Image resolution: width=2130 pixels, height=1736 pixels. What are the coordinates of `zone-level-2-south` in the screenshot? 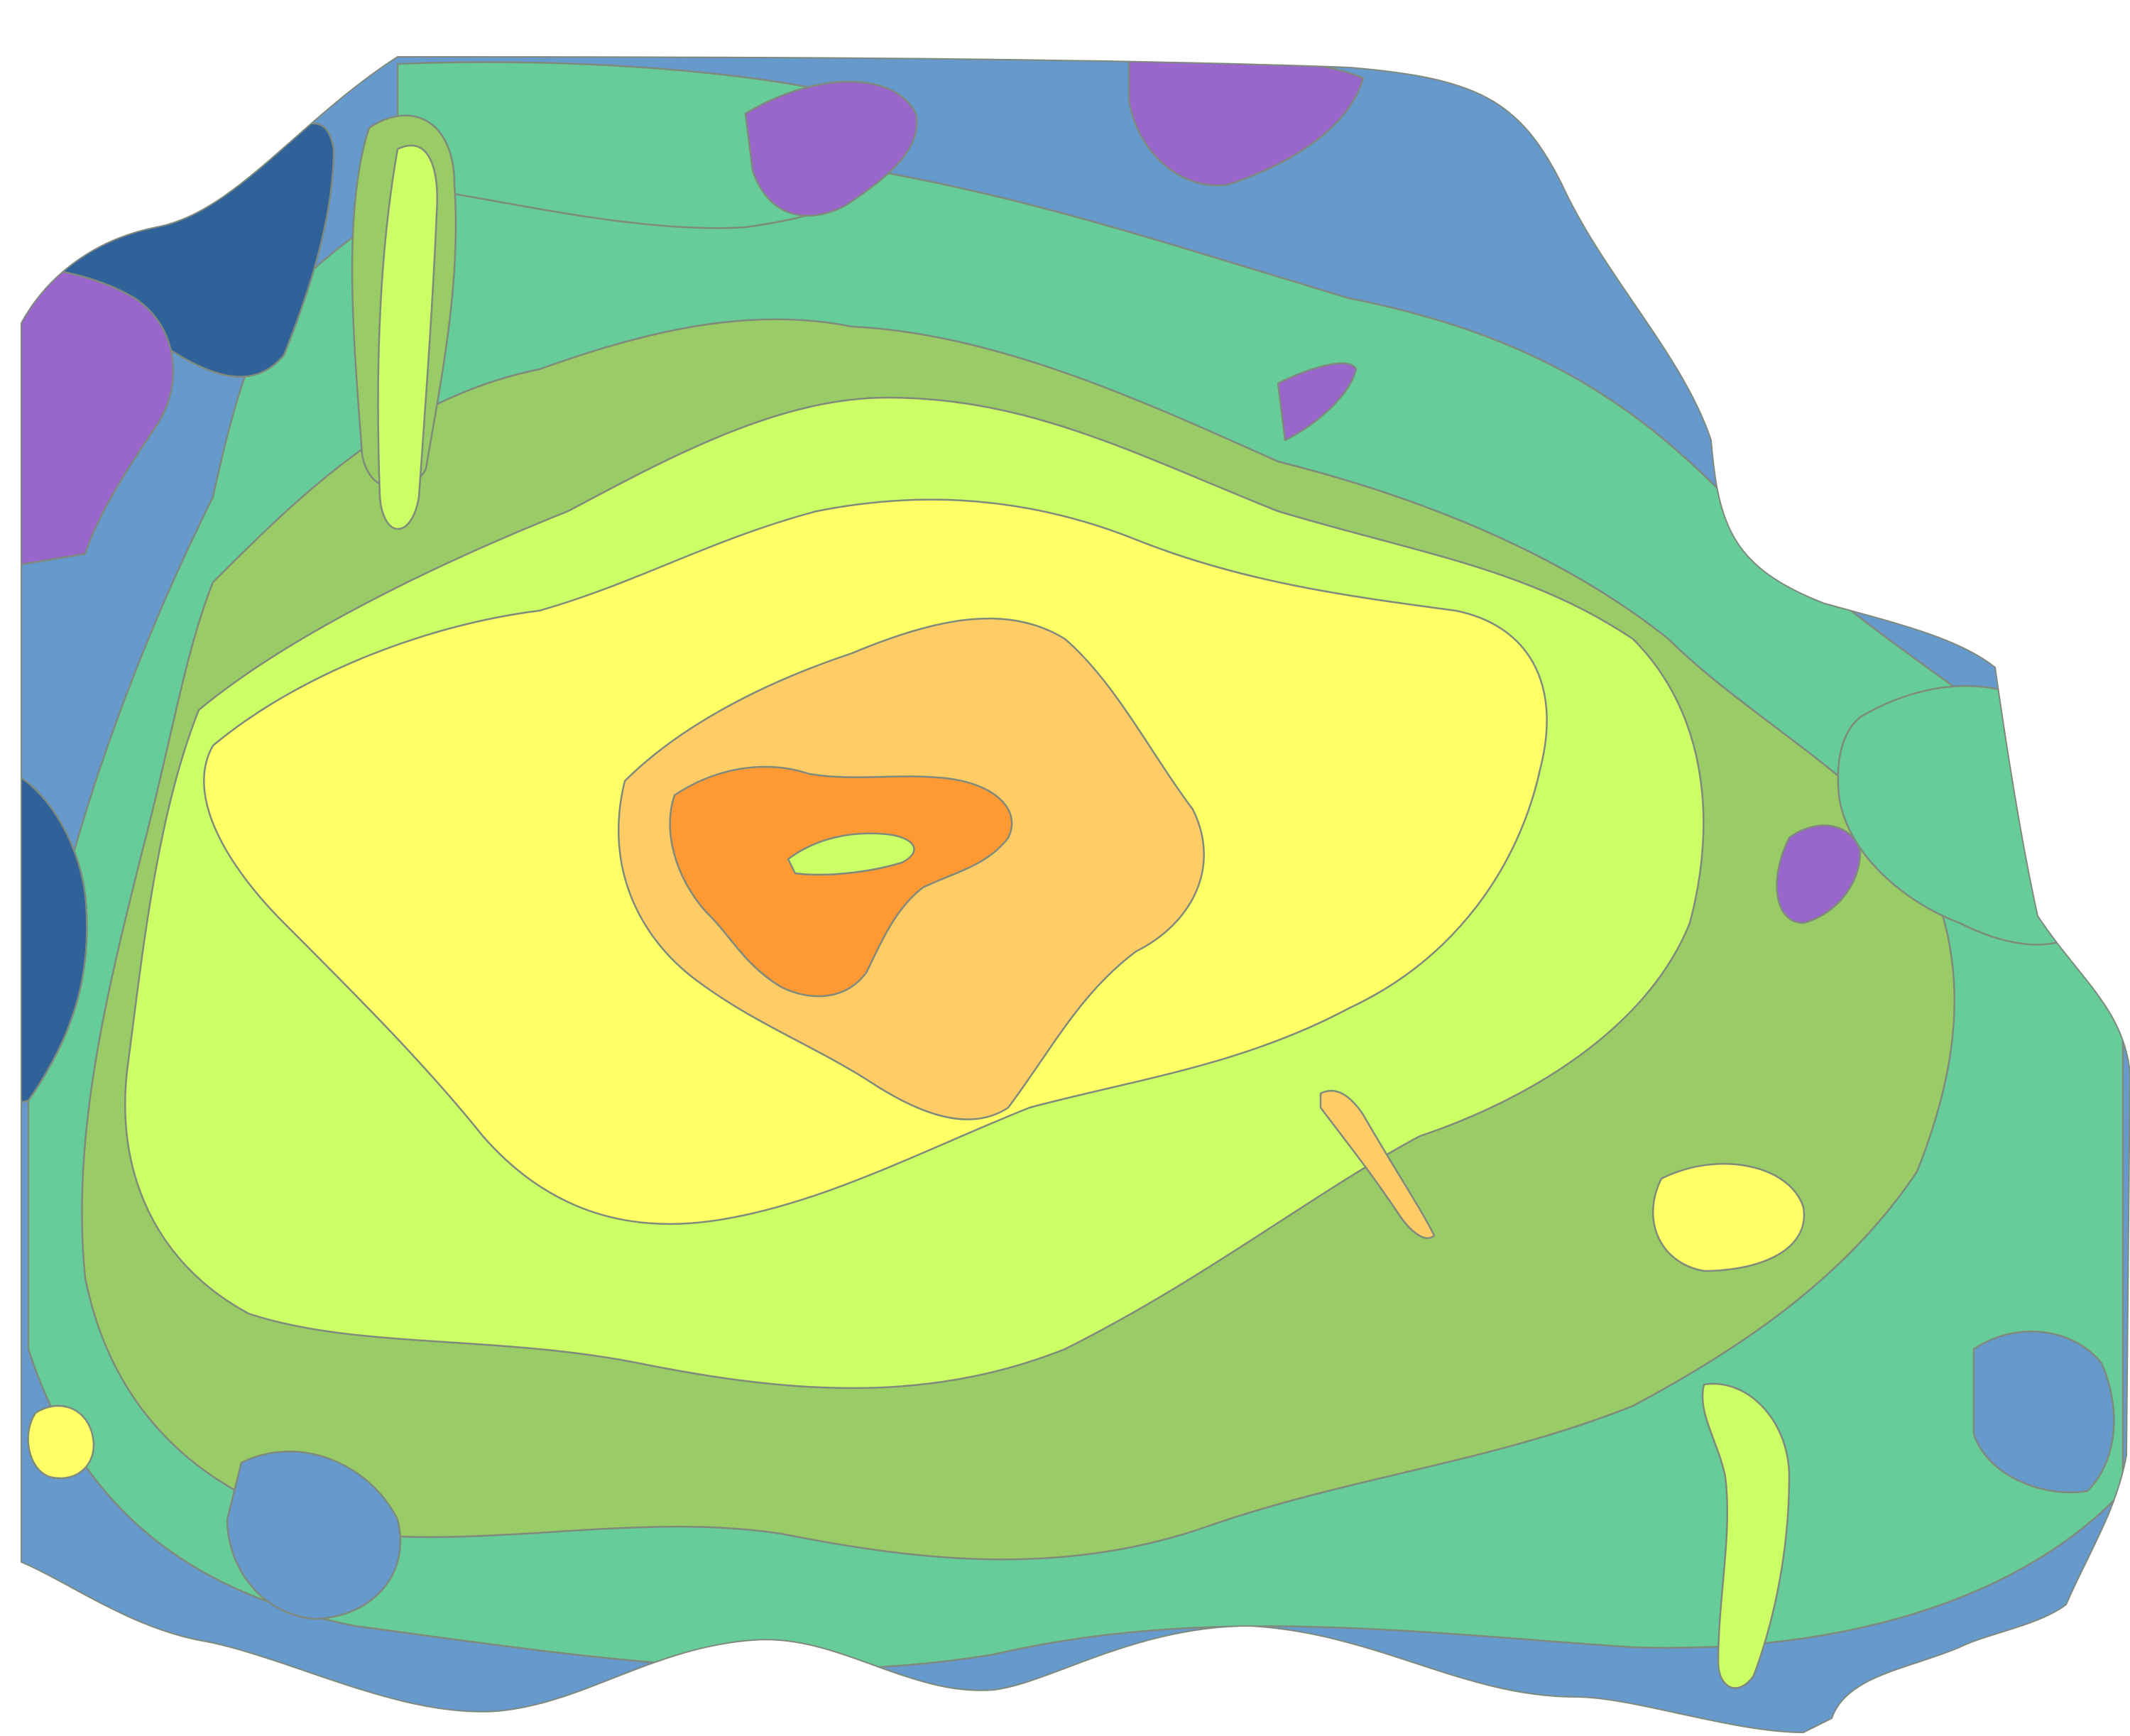 It's located at (314, 1535).